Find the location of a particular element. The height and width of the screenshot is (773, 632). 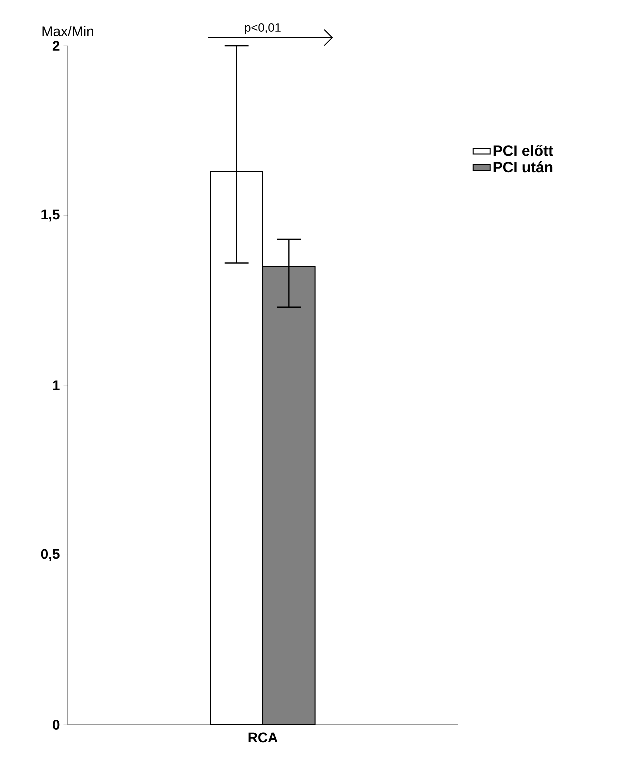

legend-label: PCI előtt is located at coordinates (524, 150).